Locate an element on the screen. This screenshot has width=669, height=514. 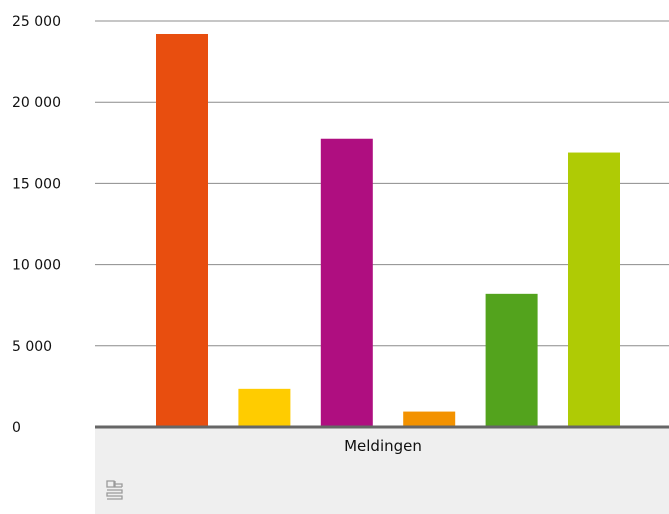
y-tick-label: 0 is located at coordinates (16, 428).